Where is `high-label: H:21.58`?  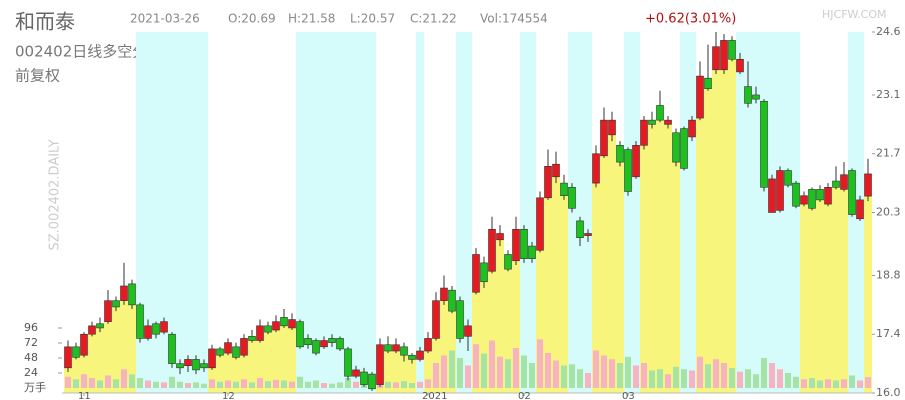
high-label: H:21.58 is located at coordinates (311, 19).